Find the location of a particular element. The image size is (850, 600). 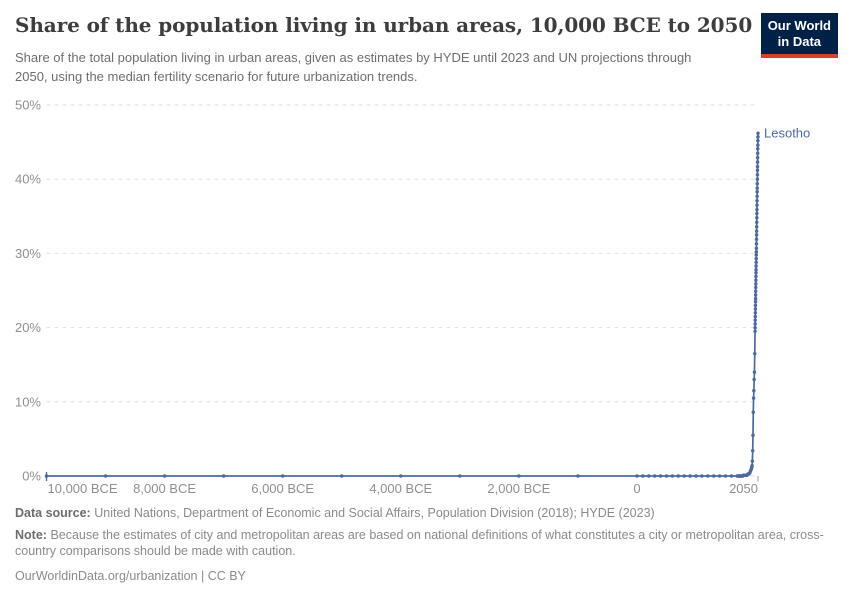

owid-logo-line1: Our World is located at coordinates (799, 25).